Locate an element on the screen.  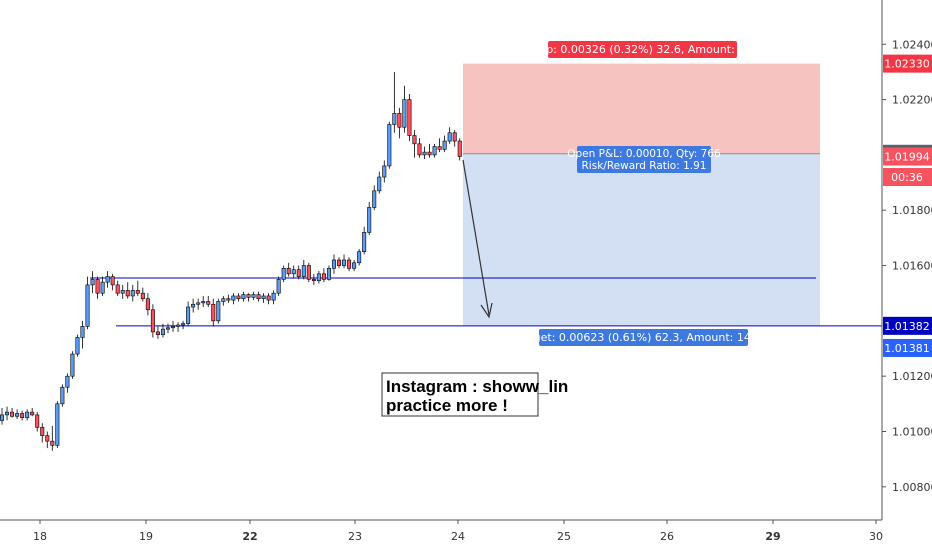
x-tick-label: 24 is located at coordinates (458, 536).